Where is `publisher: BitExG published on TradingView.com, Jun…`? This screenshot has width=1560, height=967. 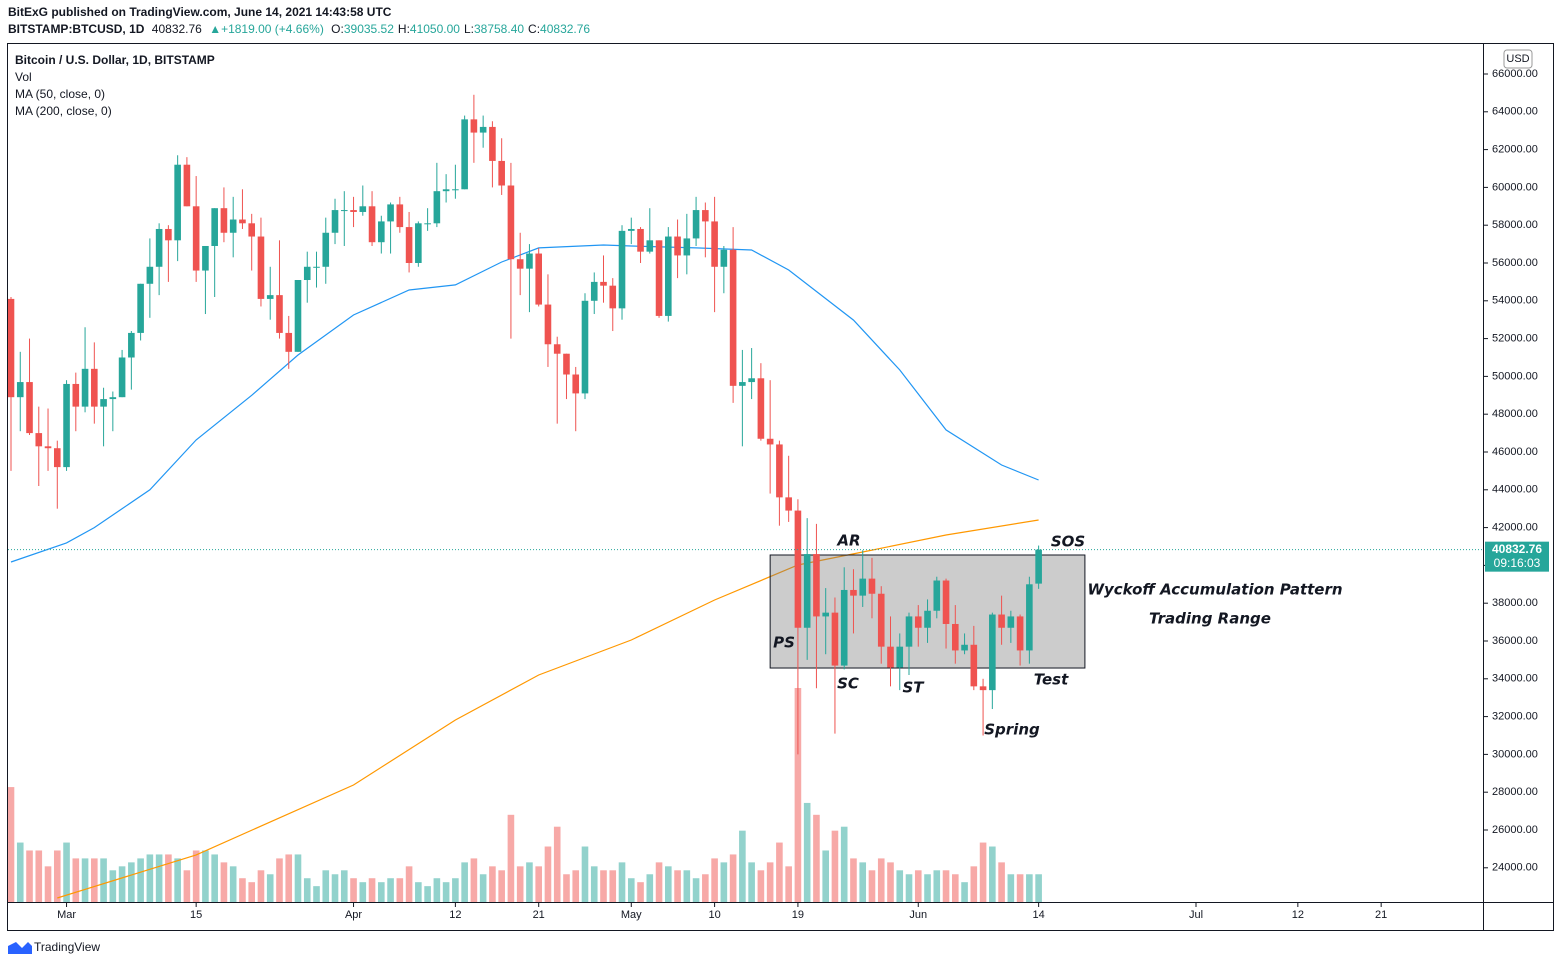
publisher: BitExG published on TradingView.com, Jun… is located at coordinates (201, 12).